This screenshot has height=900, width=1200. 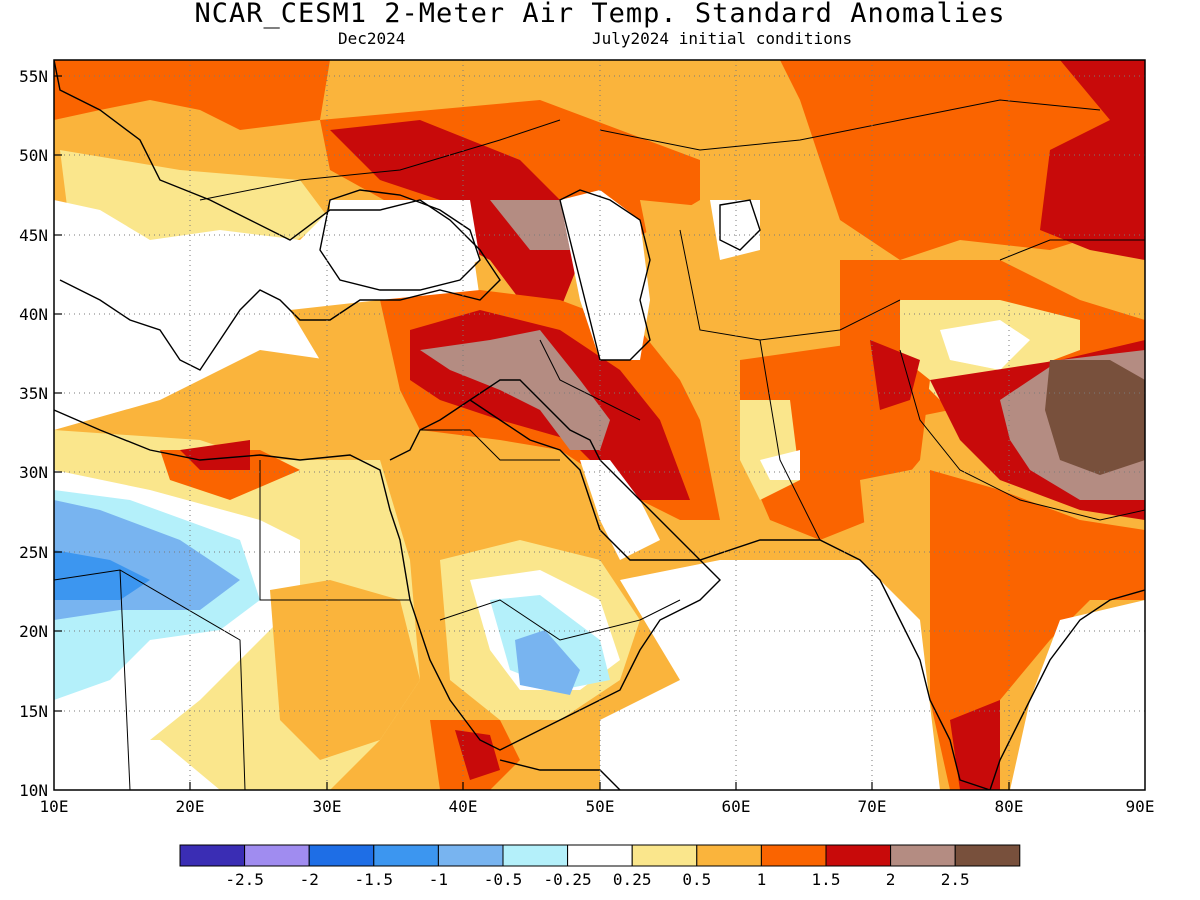 I want to click on lat-label: 45N, so click(x=33, y=235).